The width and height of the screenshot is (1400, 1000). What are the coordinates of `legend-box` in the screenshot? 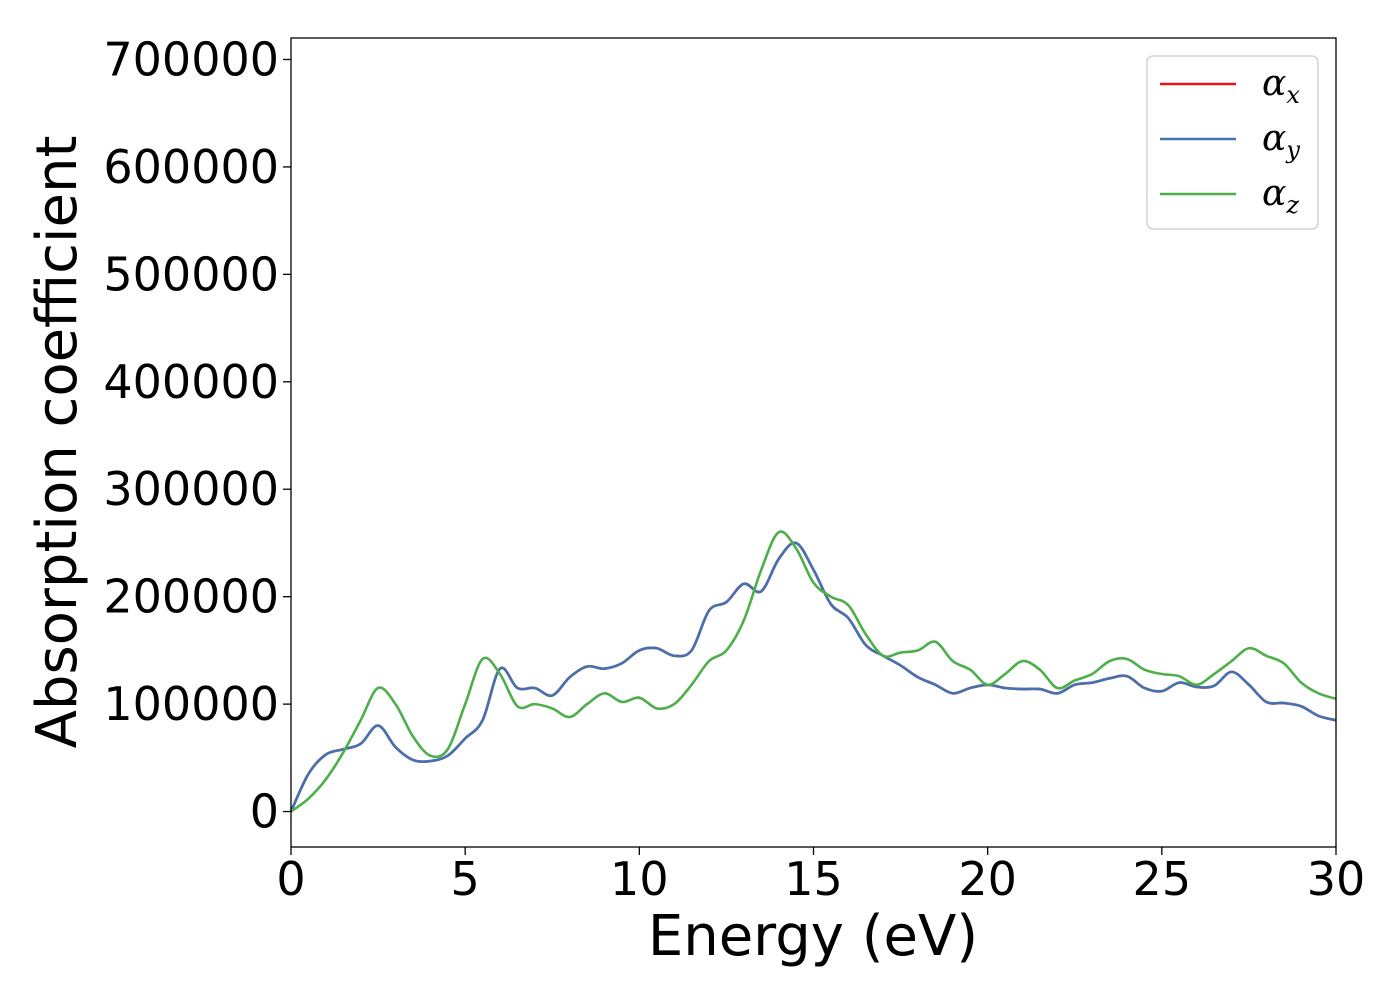 It's located at (1232, 142).